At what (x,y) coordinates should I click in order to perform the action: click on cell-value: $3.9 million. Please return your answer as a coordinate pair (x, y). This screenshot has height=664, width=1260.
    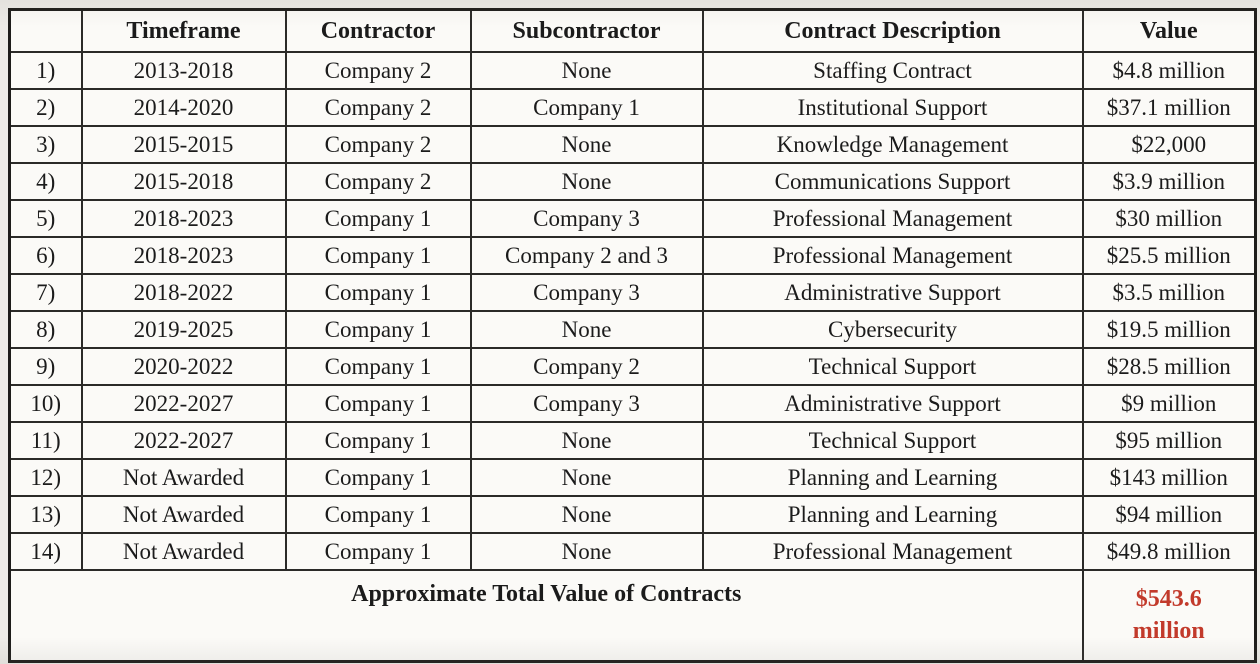
    Looking at the image, I should click on (1169, 181).